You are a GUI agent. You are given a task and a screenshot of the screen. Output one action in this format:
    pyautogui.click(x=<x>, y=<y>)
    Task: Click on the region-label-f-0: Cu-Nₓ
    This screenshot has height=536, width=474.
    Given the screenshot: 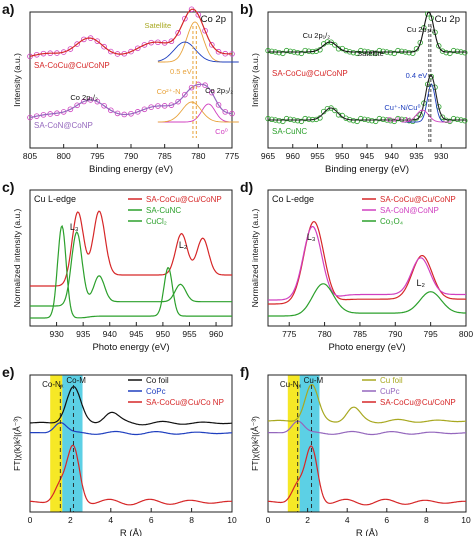 What is the action you would take?
    pyautogui.click(x=291, y=384)
    